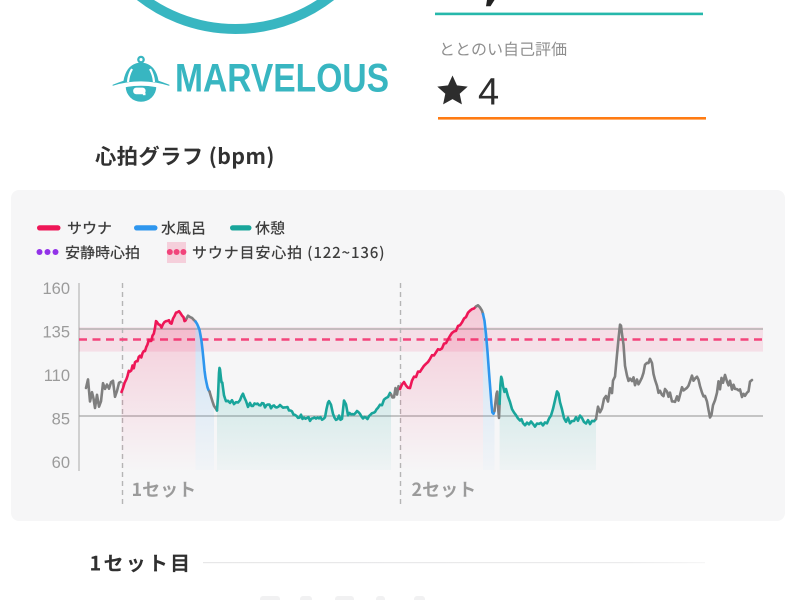 The height and width of the screenshot is (600, 800). Describe the element at coordinates (488, 93) in the screenshot. I see `svg-text: 4` at that location.